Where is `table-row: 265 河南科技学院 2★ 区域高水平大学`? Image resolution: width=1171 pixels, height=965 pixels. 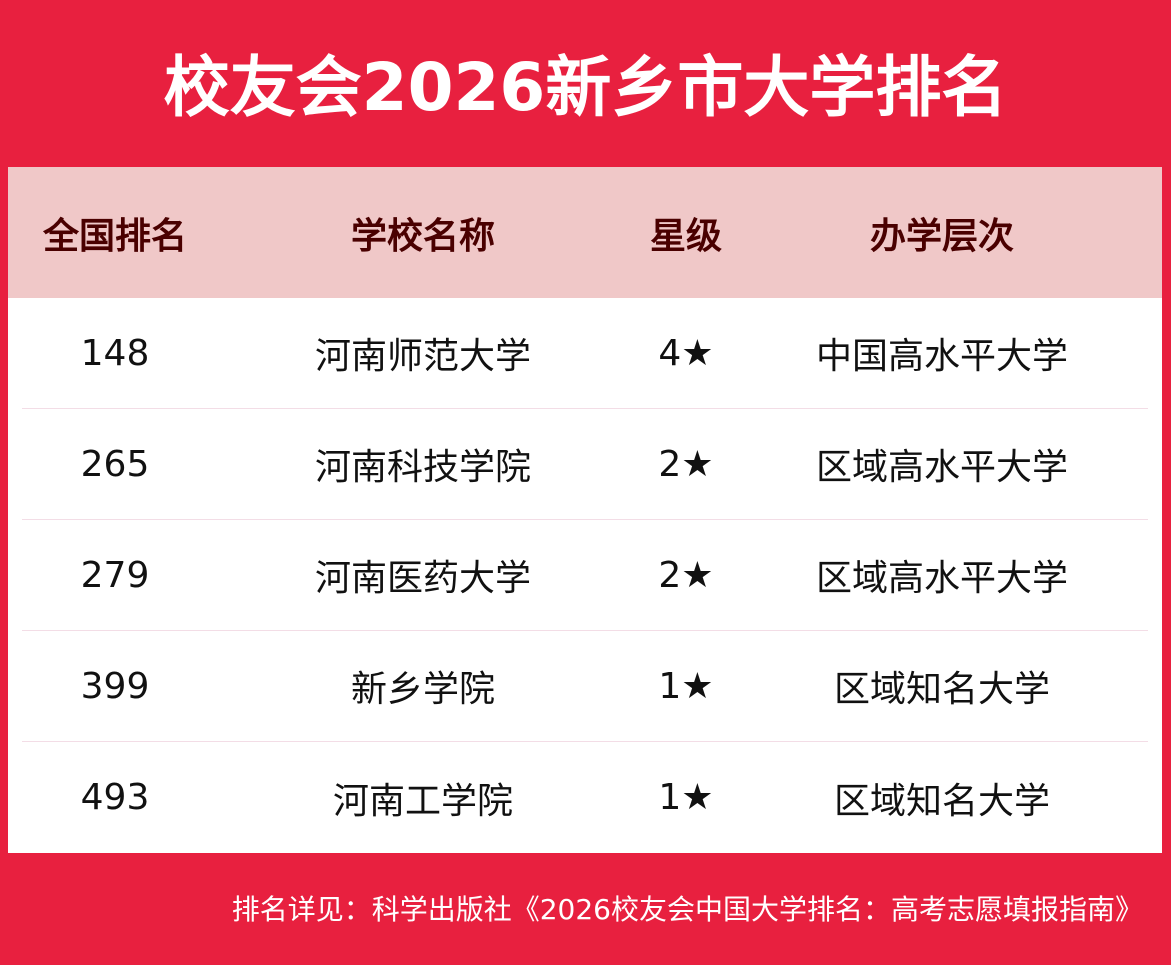 table-row: 265 河南科技学院 2★ 区域高水平大学 is located at coordinates (585, 464).